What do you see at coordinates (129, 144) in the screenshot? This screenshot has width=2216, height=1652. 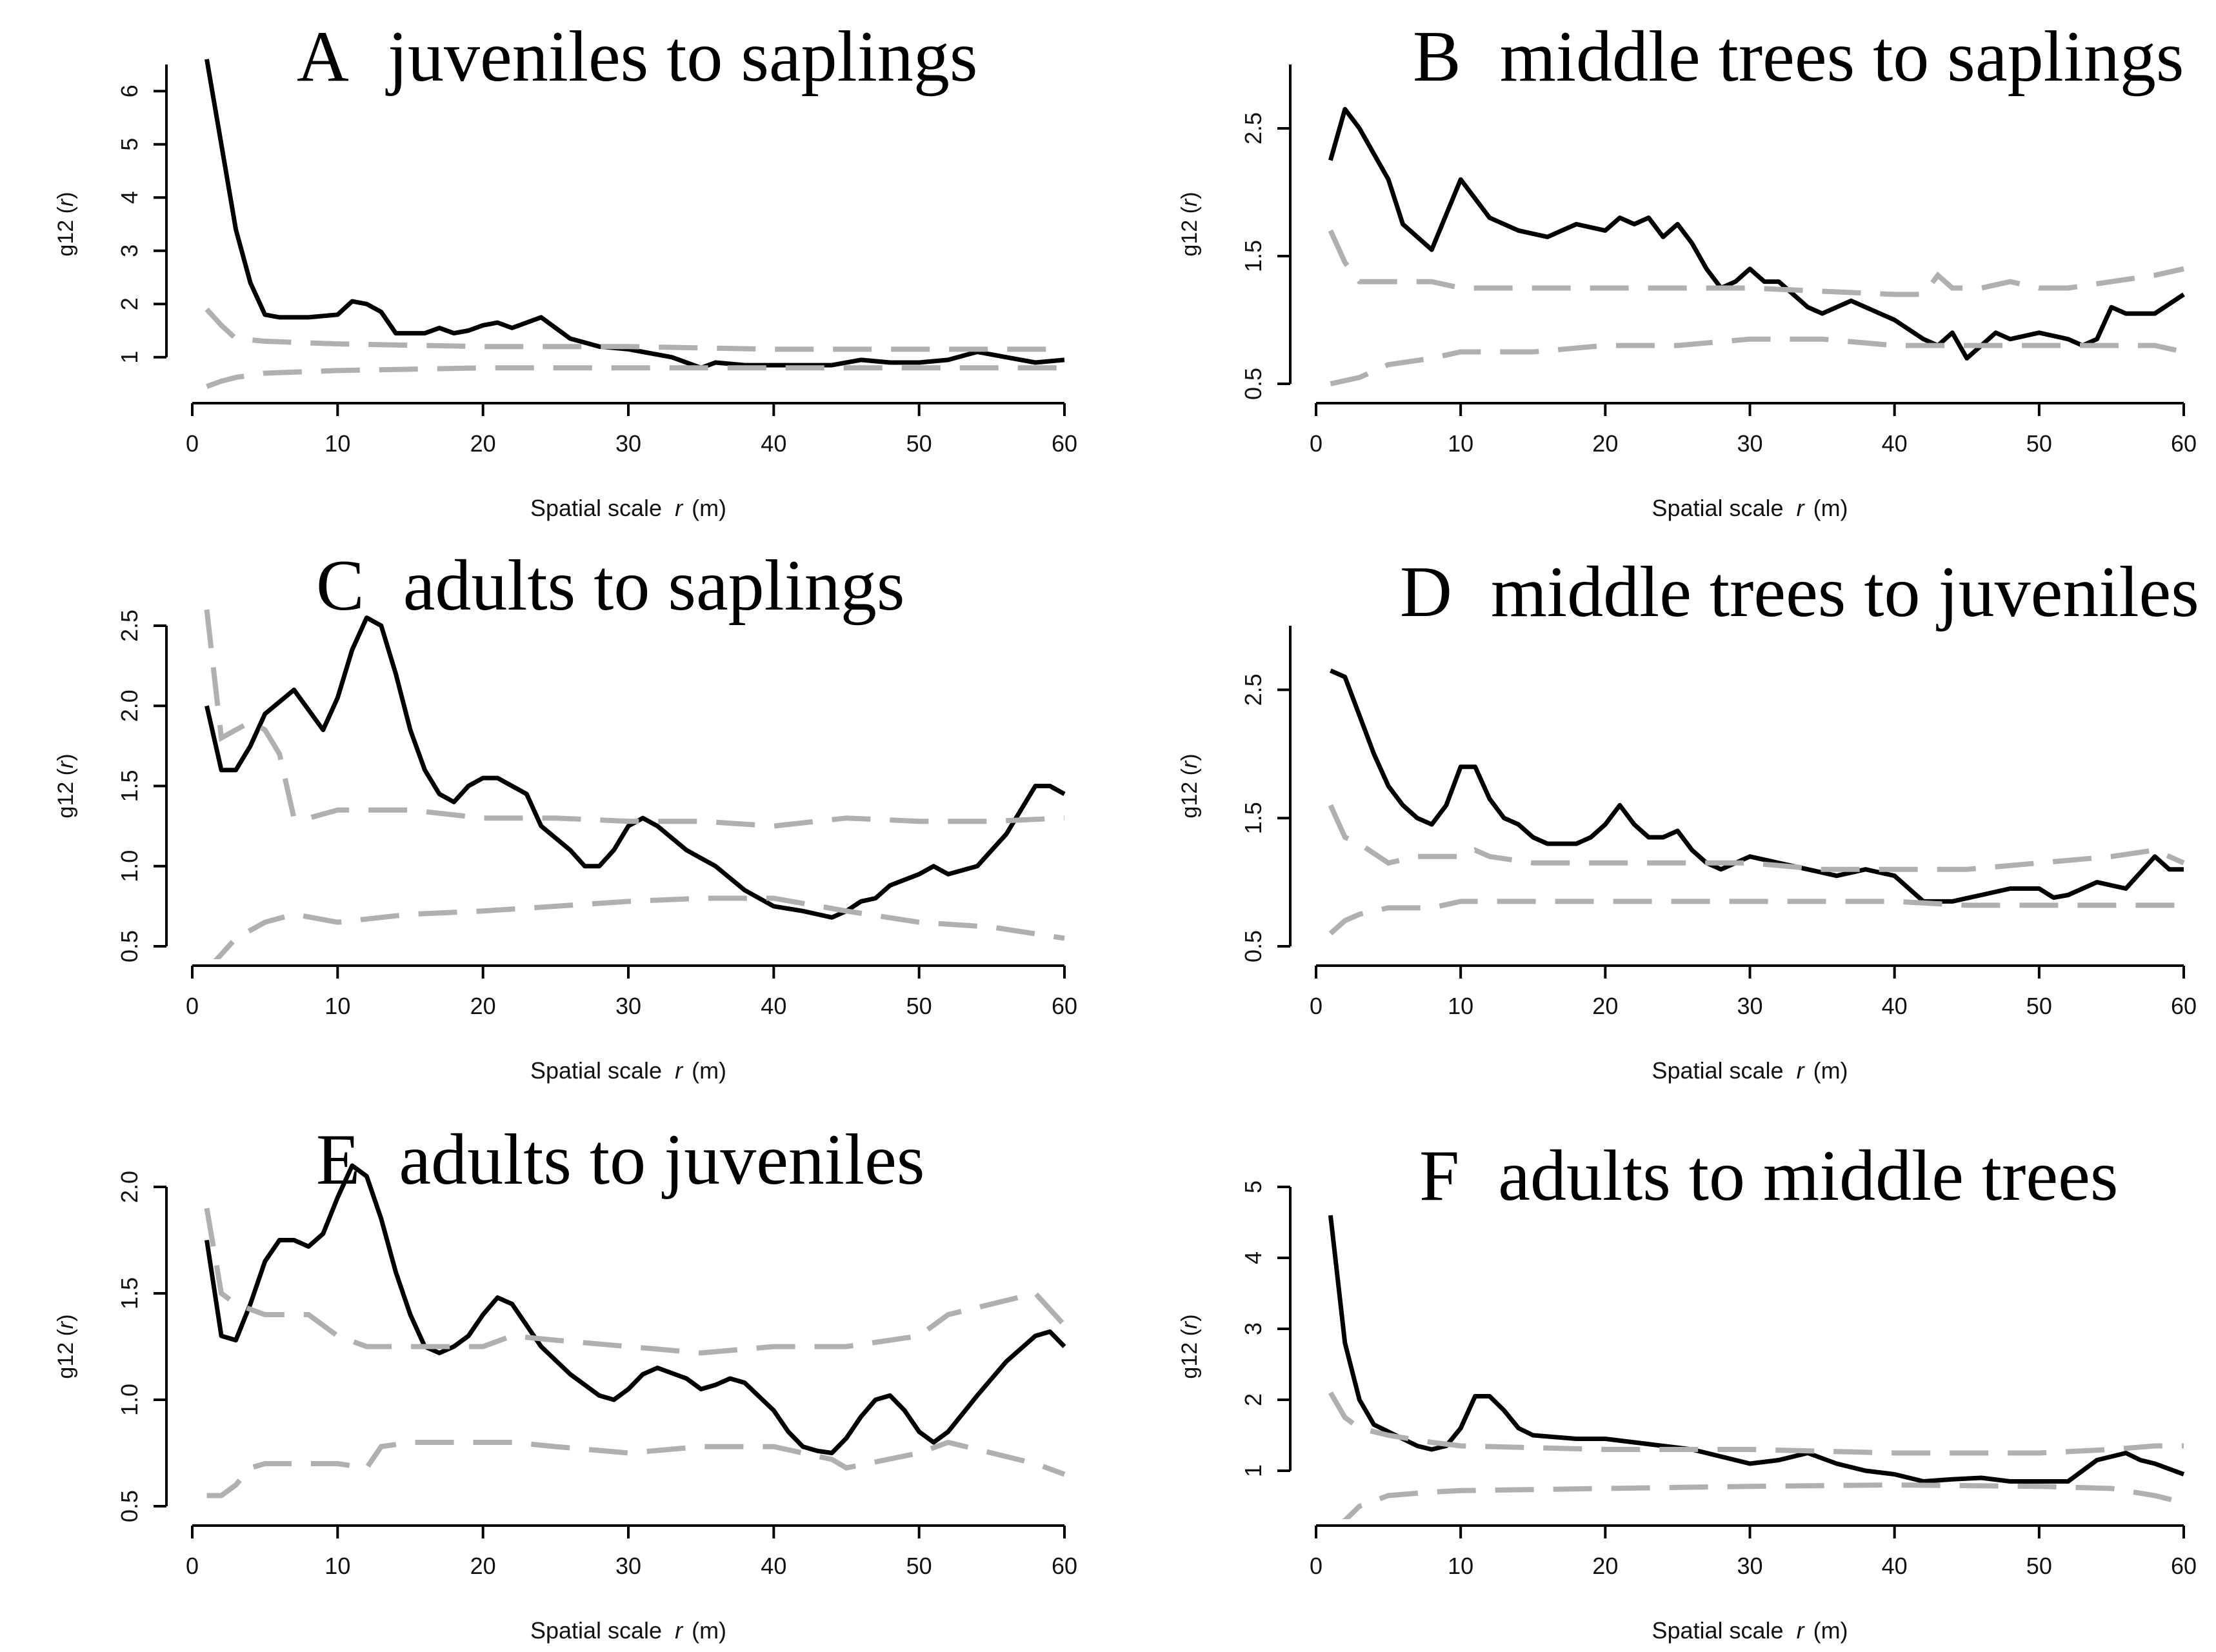 I see `y-tick-label: 5` at bounding box center [129, 144].